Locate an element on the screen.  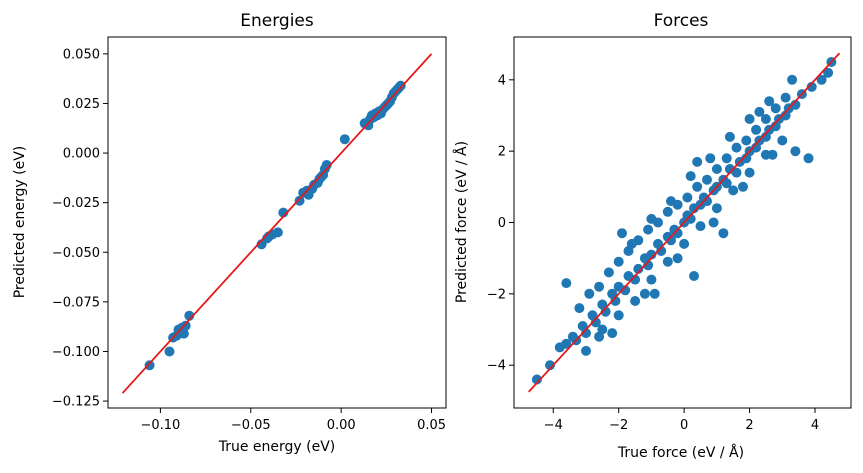
forces-x-tick-label: −2 is located at coordinates (618, 425).